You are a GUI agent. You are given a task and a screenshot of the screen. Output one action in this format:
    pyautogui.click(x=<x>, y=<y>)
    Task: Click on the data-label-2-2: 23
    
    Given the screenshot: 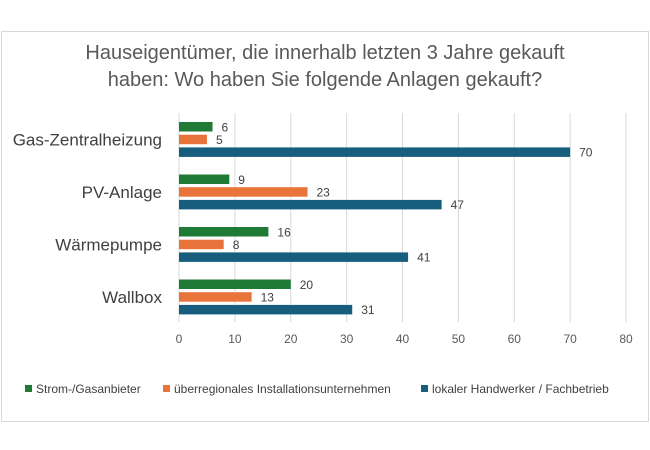 What is the action you would take?
    pyautogui.click(x=324, y=192)
    